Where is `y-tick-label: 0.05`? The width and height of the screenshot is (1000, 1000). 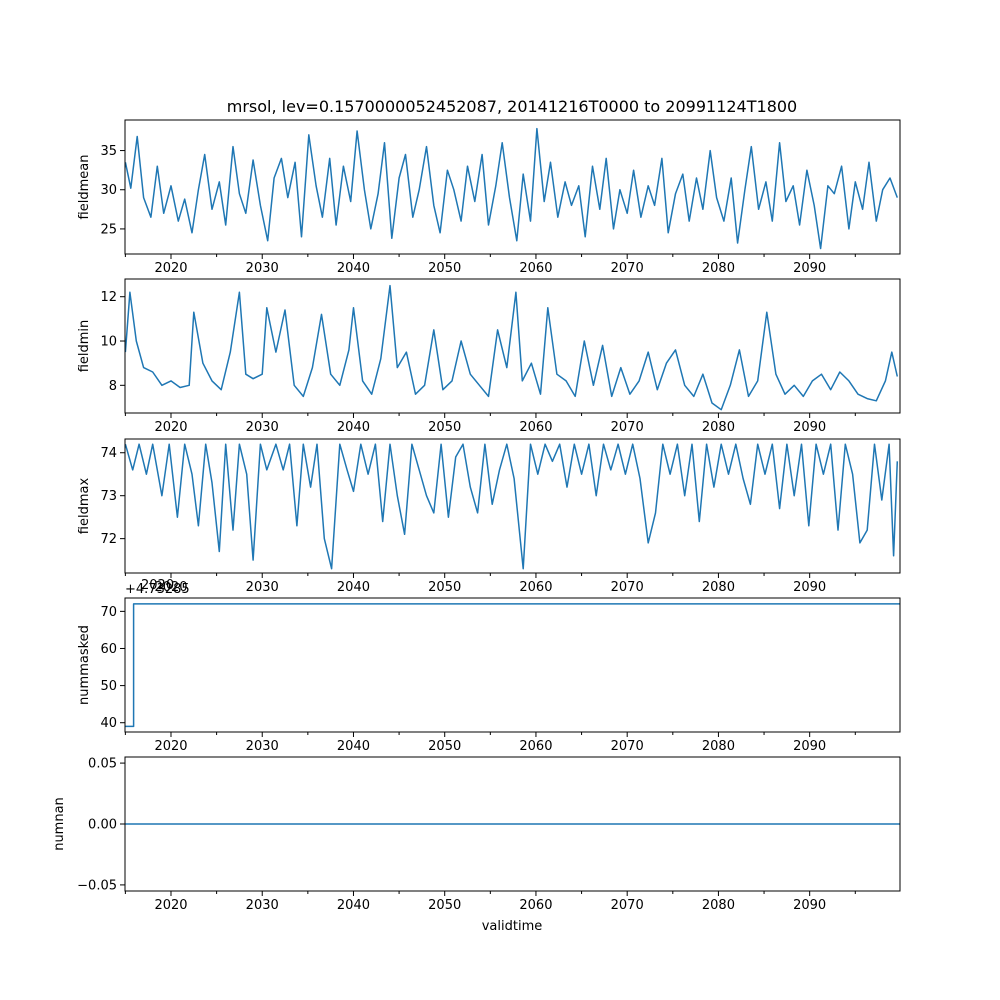
y-tick-label: 0.05 is located at coordinates (102, 764).